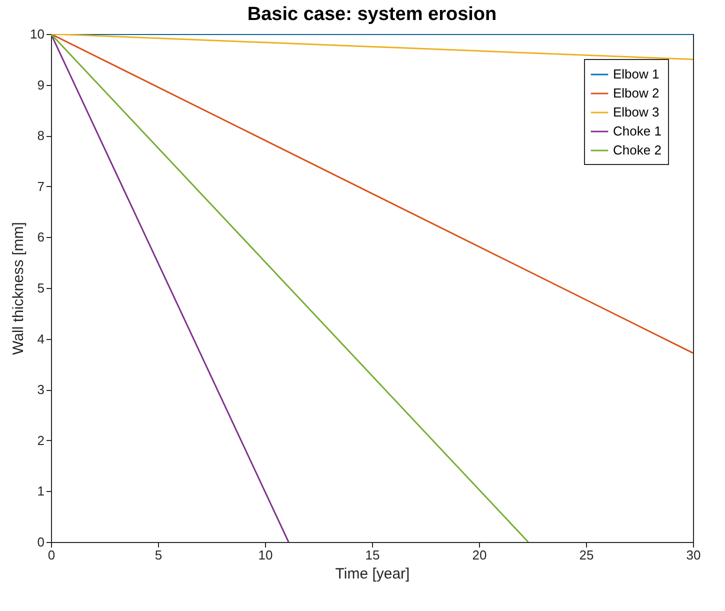 This screenshot has width=725, height=611. Describe the element at coordinates (37, 34) in the screenshot. I see `y-tick-label: 10` at that location.